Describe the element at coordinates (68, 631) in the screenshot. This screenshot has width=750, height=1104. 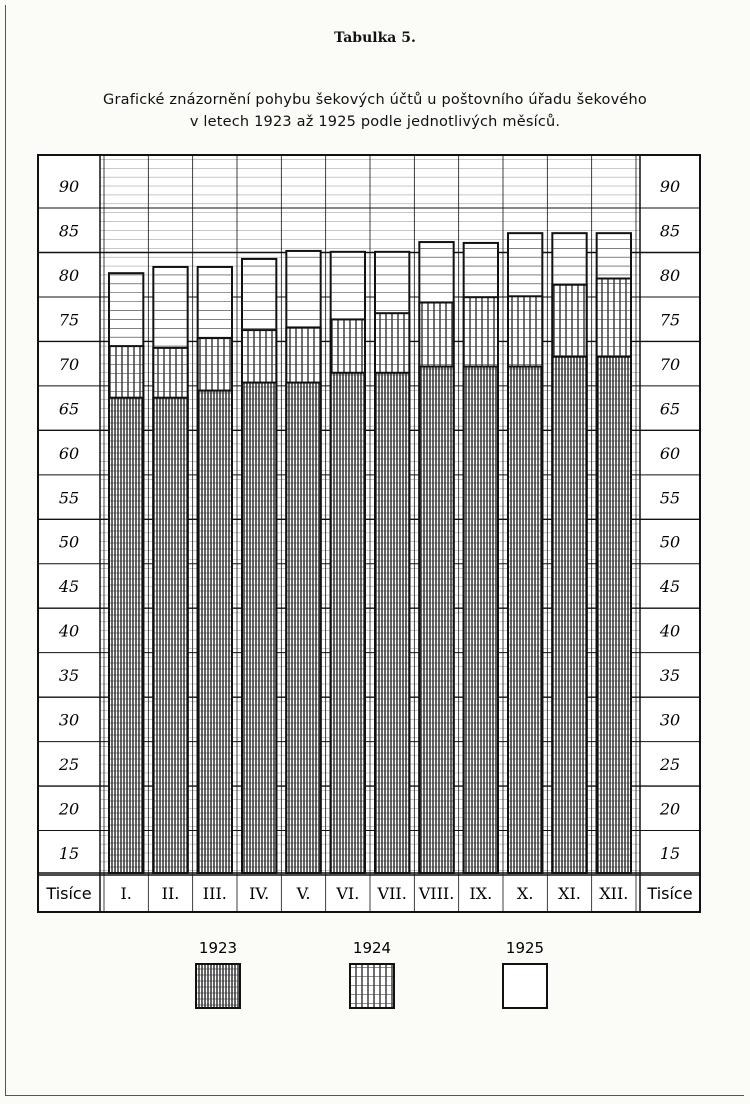
I see `y-tick-left: 40` at that location.